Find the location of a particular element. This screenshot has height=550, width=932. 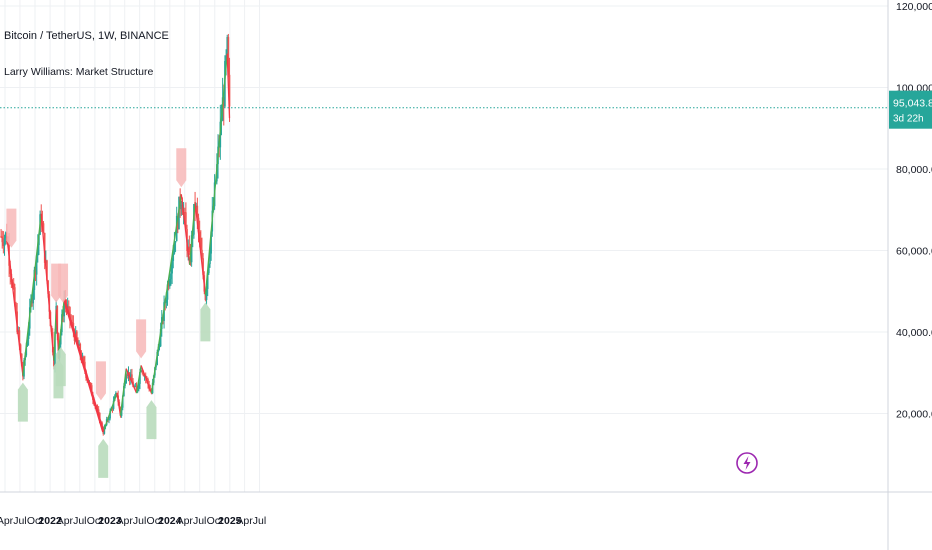

structure-segment-major is located at coordinates (84, 366).